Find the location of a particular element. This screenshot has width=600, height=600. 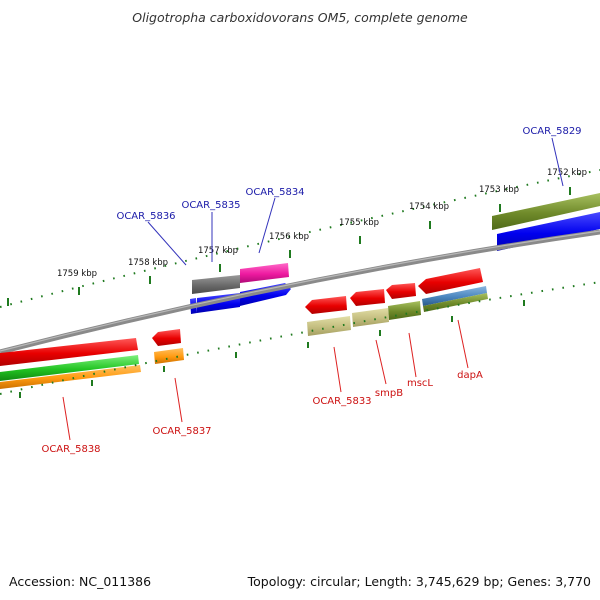

tick-label-1753: 1753 kbp is located at coordinates (499, 190).